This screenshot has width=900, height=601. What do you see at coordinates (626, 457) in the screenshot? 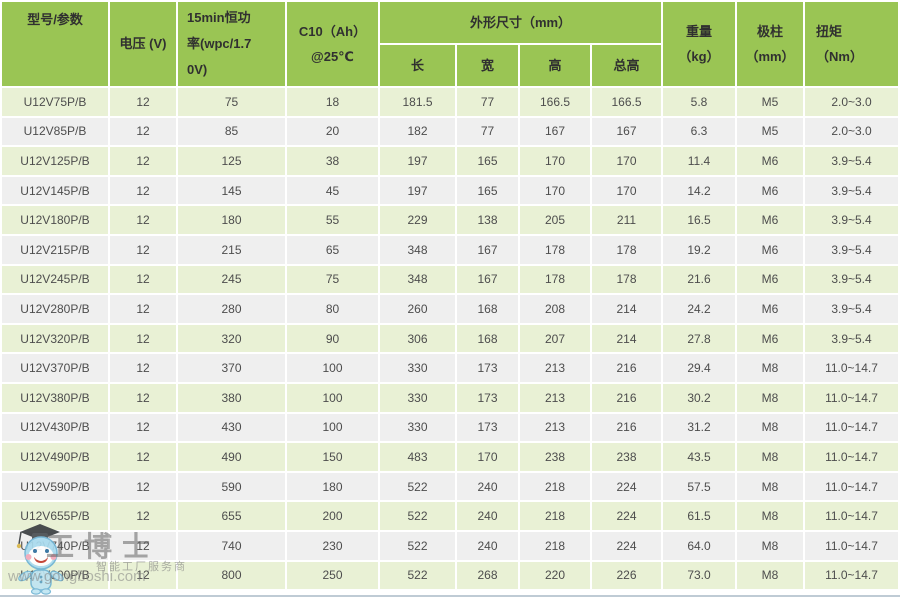
I see `cell-value: 238` at bounding box center [626, 457].